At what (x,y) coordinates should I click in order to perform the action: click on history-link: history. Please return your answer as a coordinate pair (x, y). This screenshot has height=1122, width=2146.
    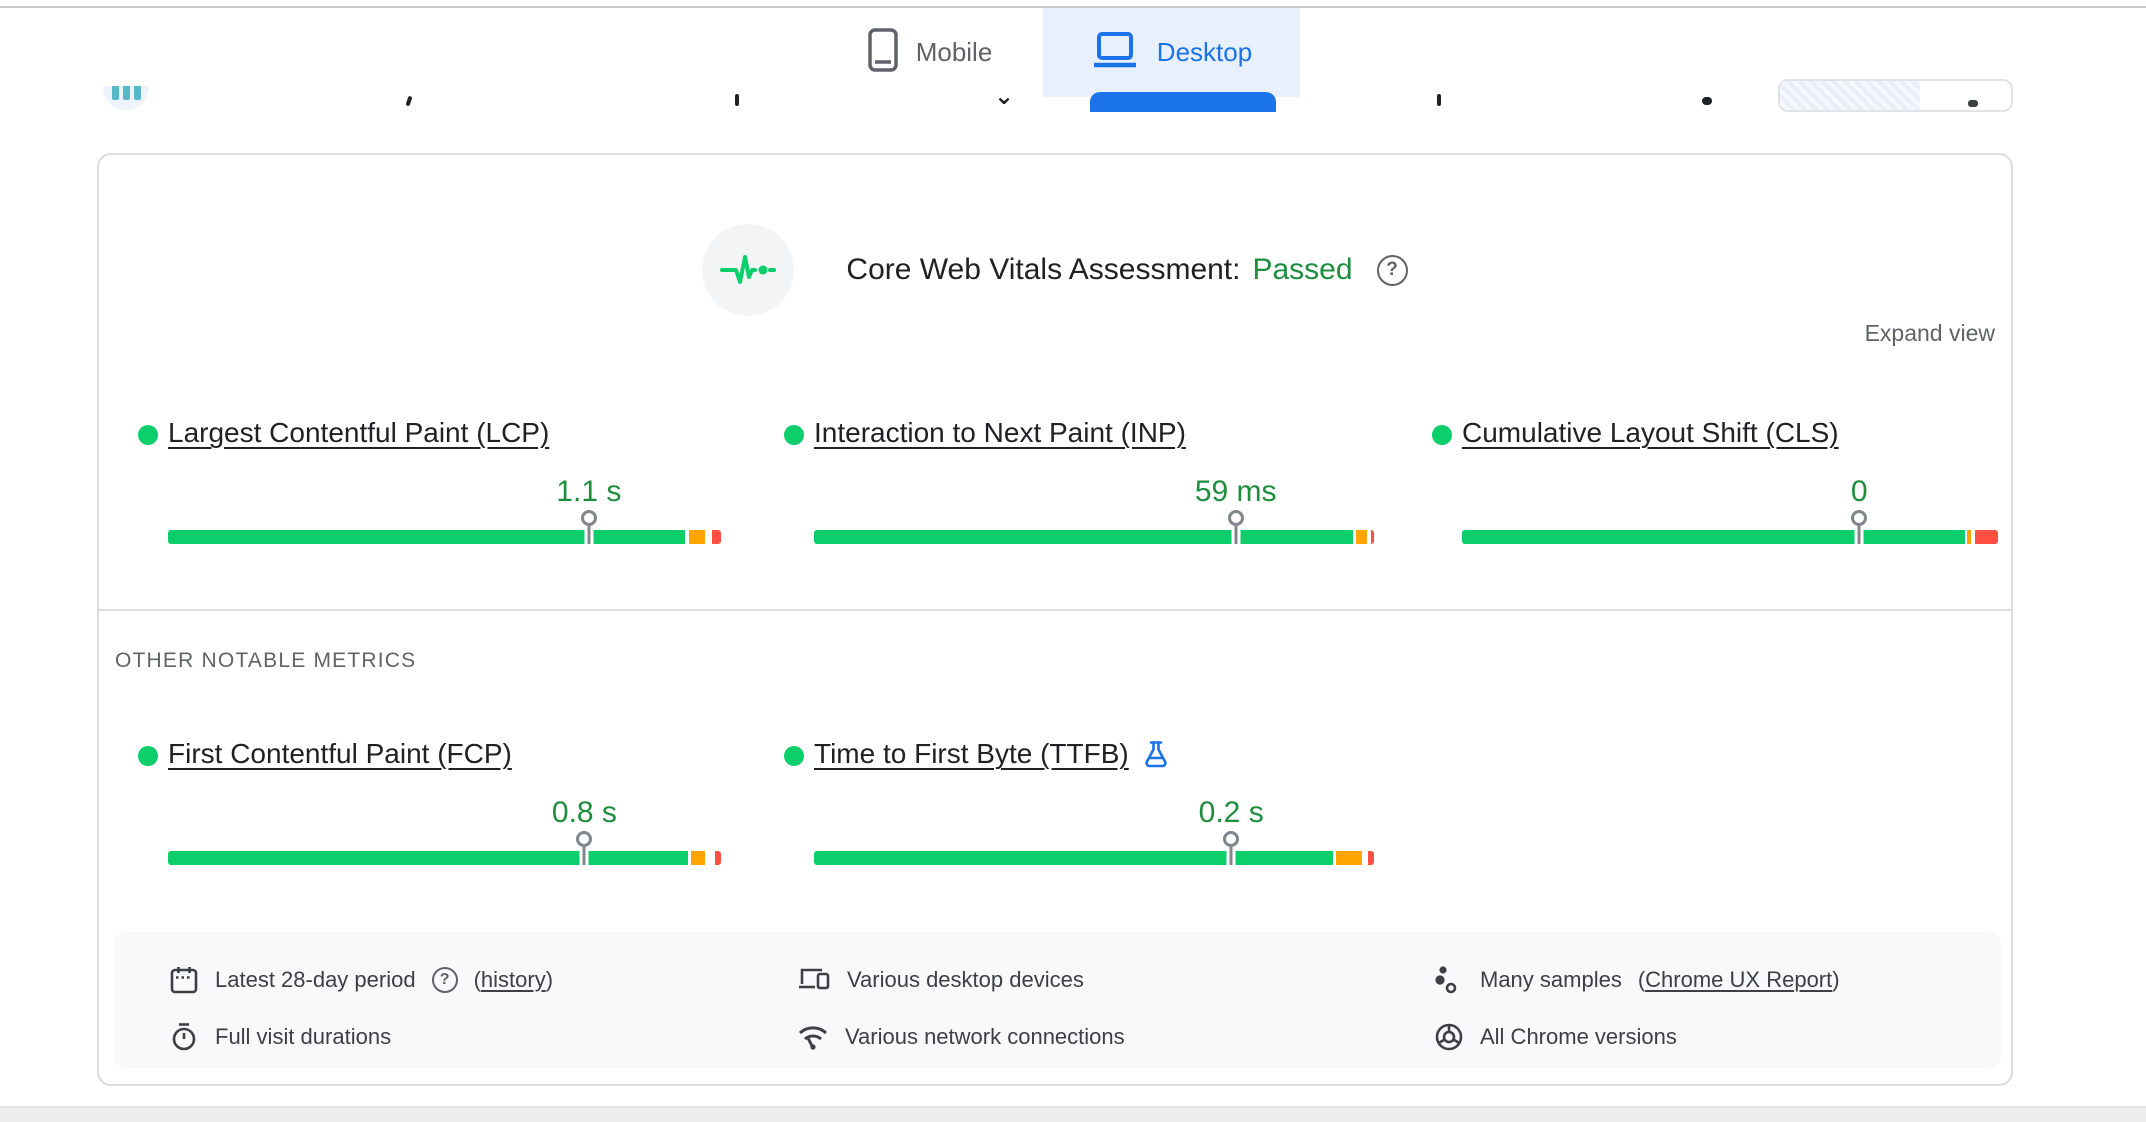
    Looking at the image, I should click on (513, 979).